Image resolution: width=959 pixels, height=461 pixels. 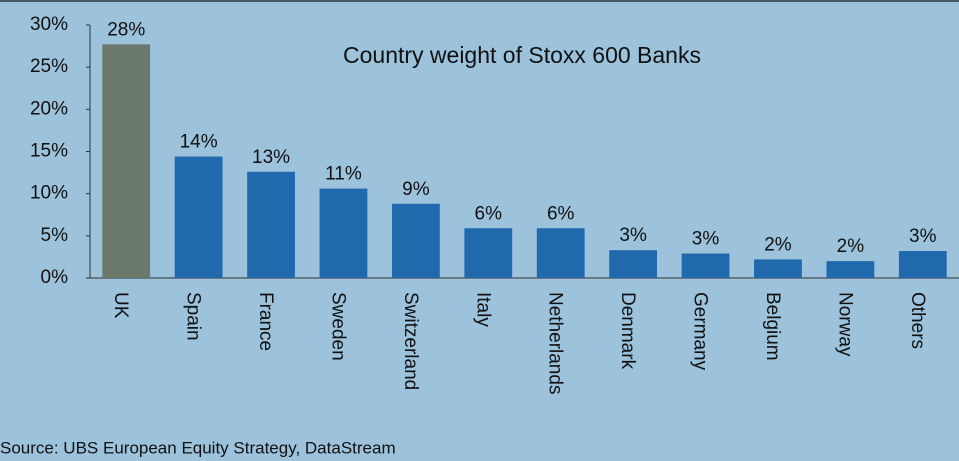 What do you see at coordinates (410, 341) in the screenshot?
I see `x-tick-label: Switzerland` at bounding box center [410, 341].